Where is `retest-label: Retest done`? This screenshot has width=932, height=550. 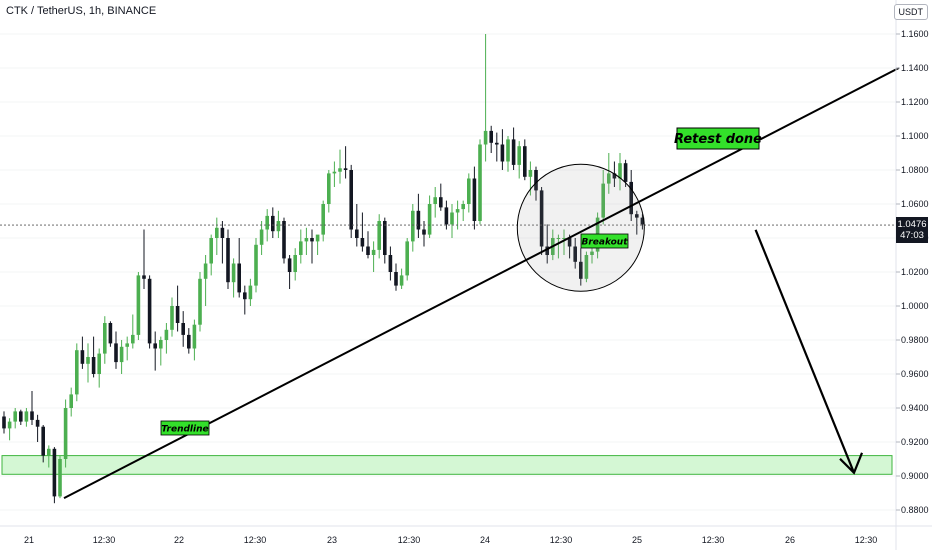
retest-label: Retest done is located at coordinates (718, 138).